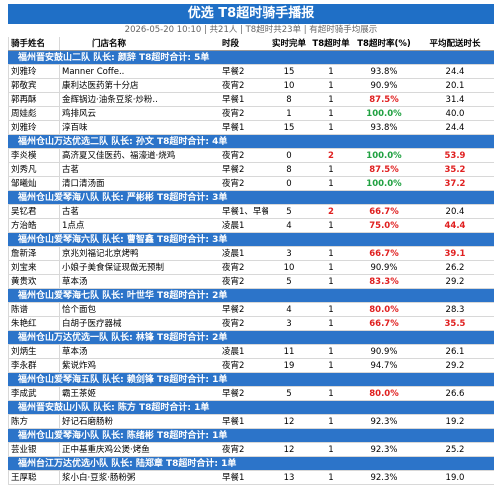 Image resolution: width=500 pixels, height=485 pixels. What do you see at coordinates (251, 128) in the screenshot?
I see `data-row: 刘雅玲 淳百味 早餐1 15 1 93.8% 24.4` at bounding box center [251, 128].